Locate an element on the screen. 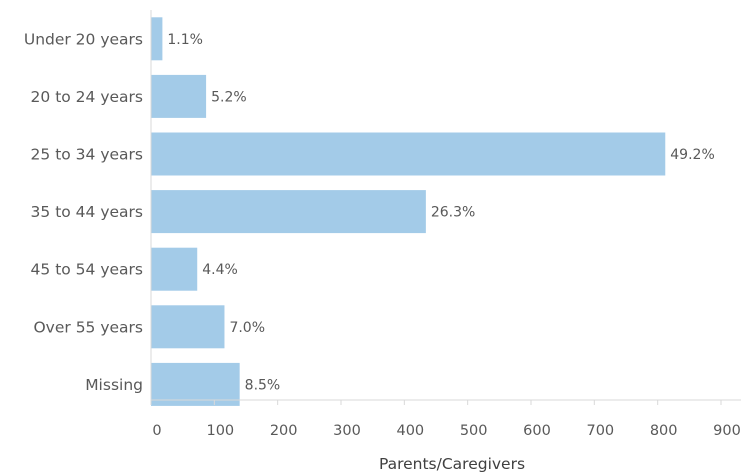 The height and width of the screenshot is (474, 745). category-label: 35 to 44 years is located at coordinates (87, 212).